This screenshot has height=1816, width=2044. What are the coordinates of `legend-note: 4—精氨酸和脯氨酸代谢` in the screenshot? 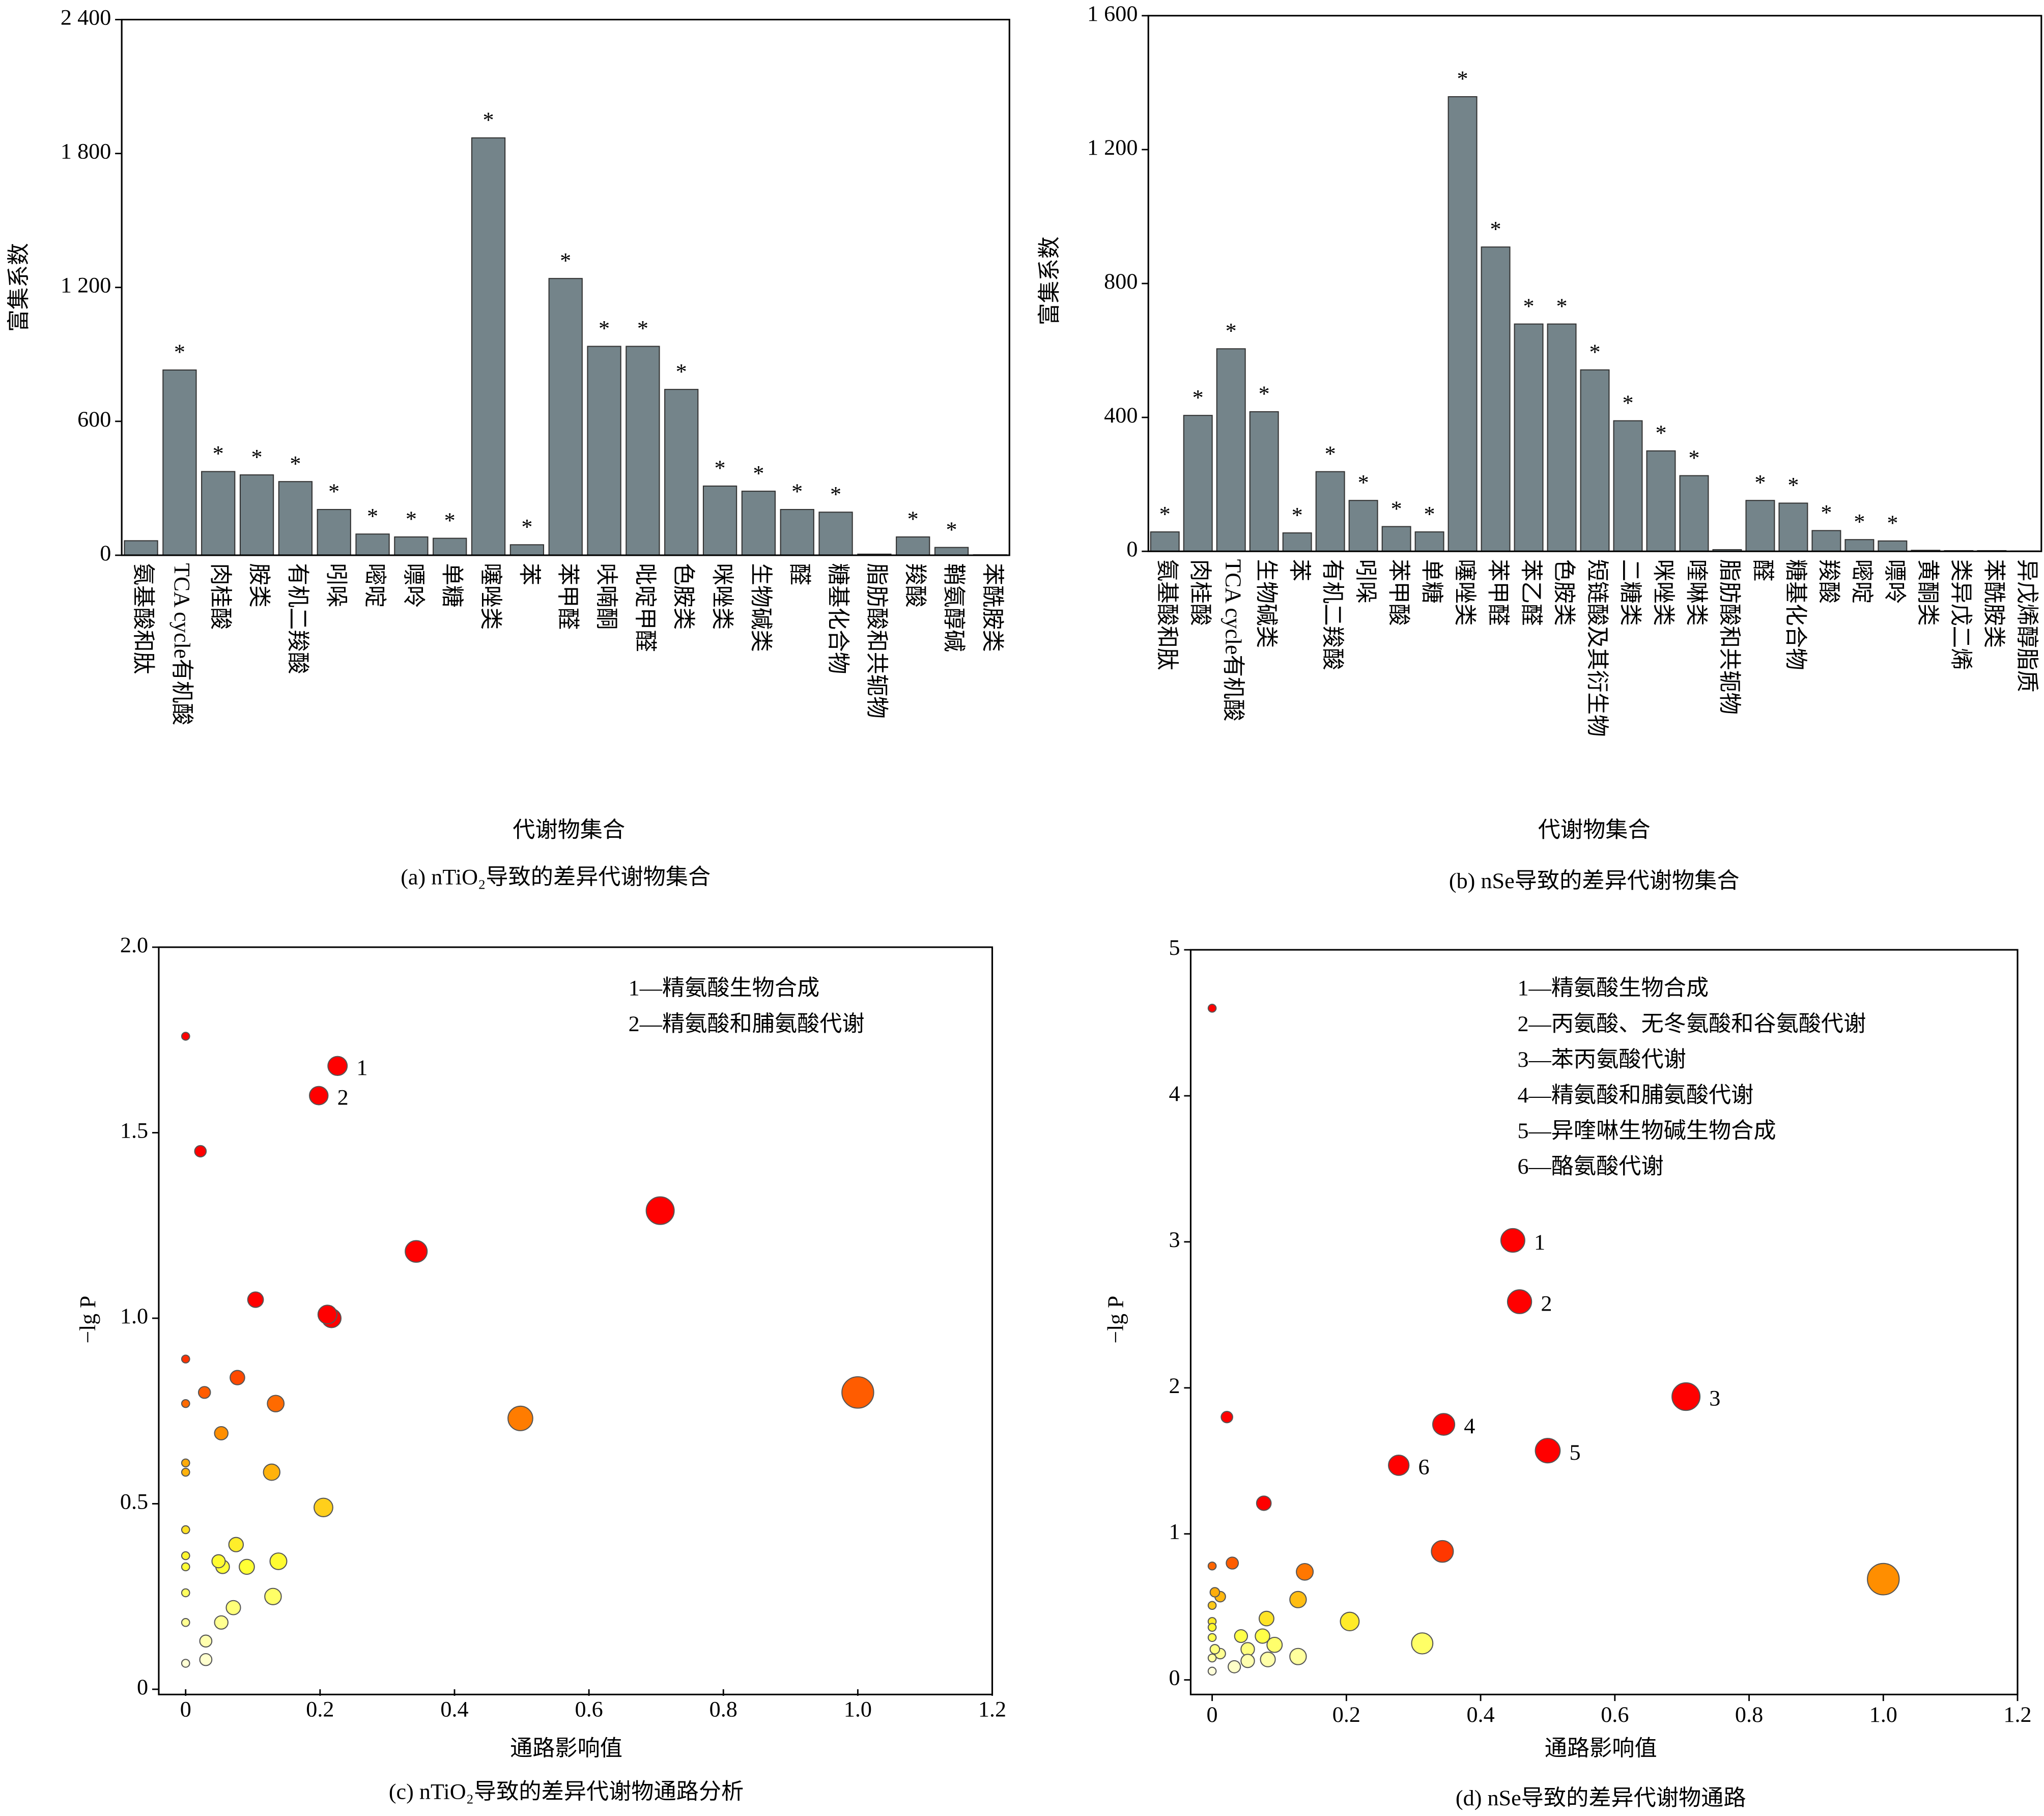 It's located at (1635, 1095).